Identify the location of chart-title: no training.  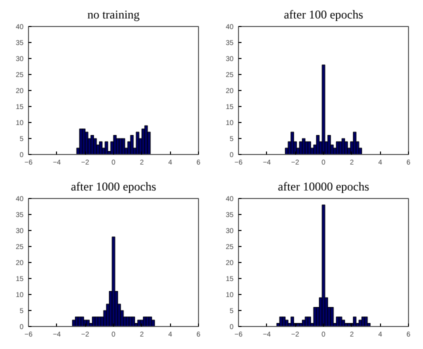
(113, 15).